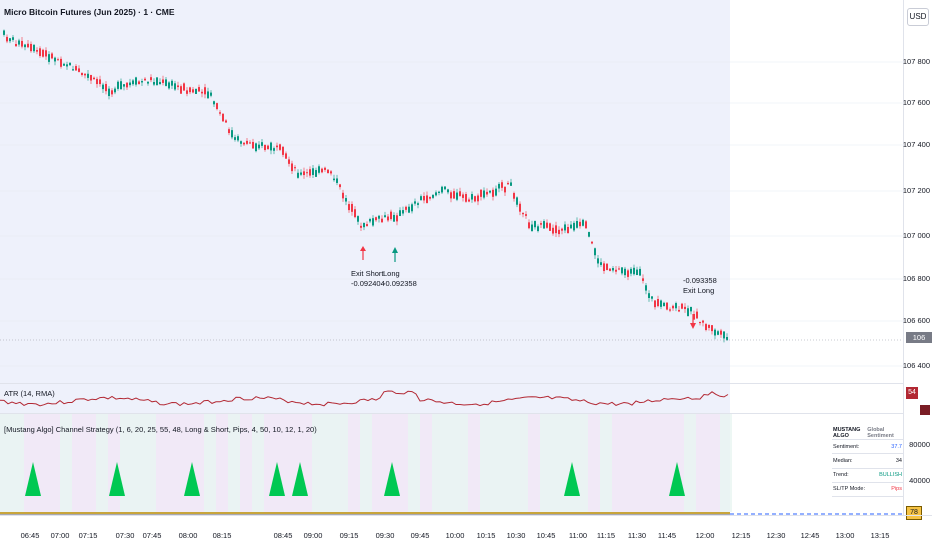  What do you see at coordinates (916, 61) in the screenshot?
I see `price-tick-label: 107 800` at bounding box center [916, 61].